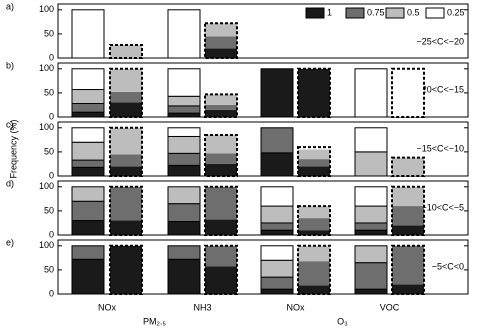 The height and width of the screenshot is (328, 500). I want to click on legend-label: 0.5, so click(413, 12).